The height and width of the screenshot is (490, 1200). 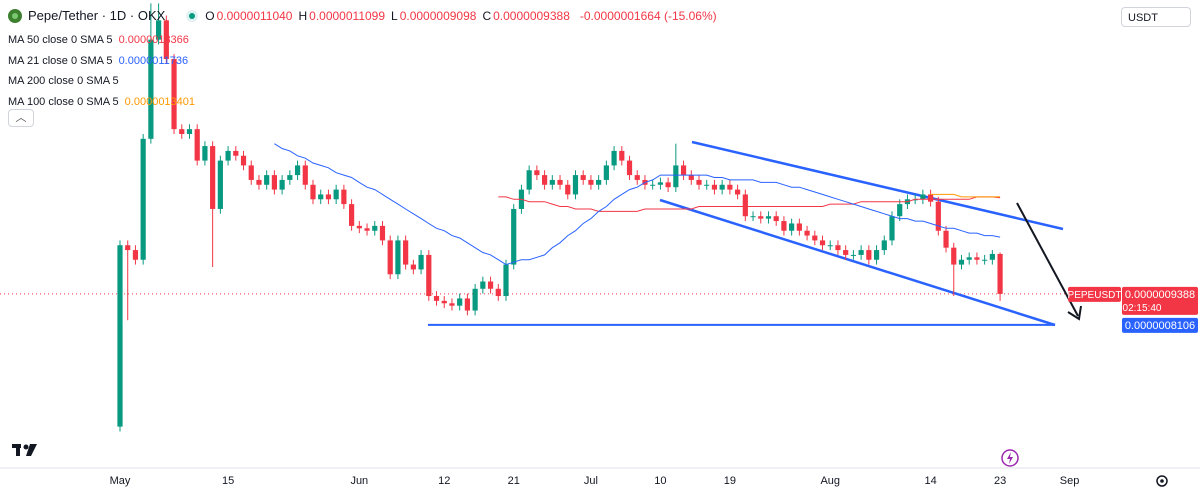 What do you see at coordinates (120, 481) in the screenshot?
I see `x-tick-label: May` at bounding box center [120, 481].